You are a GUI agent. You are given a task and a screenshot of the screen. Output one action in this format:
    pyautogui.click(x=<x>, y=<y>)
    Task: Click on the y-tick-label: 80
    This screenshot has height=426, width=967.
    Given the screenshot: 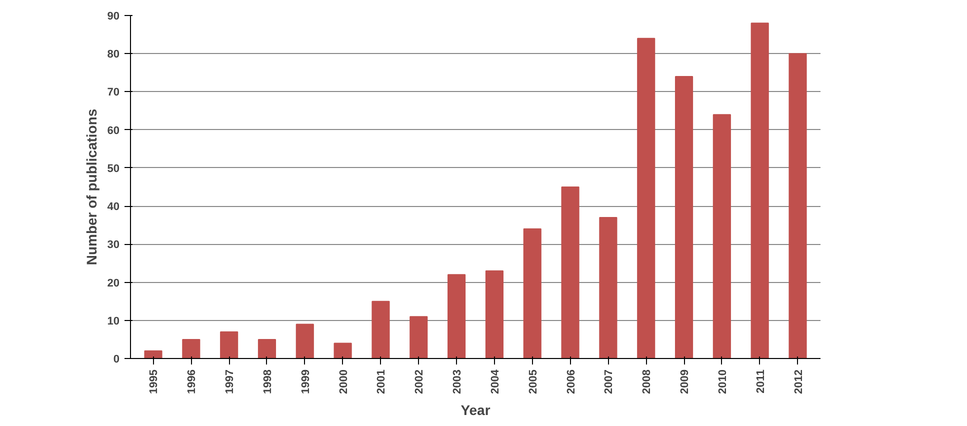 What is the action you would take?
    pyautogui.click(x=113, y=54)
    